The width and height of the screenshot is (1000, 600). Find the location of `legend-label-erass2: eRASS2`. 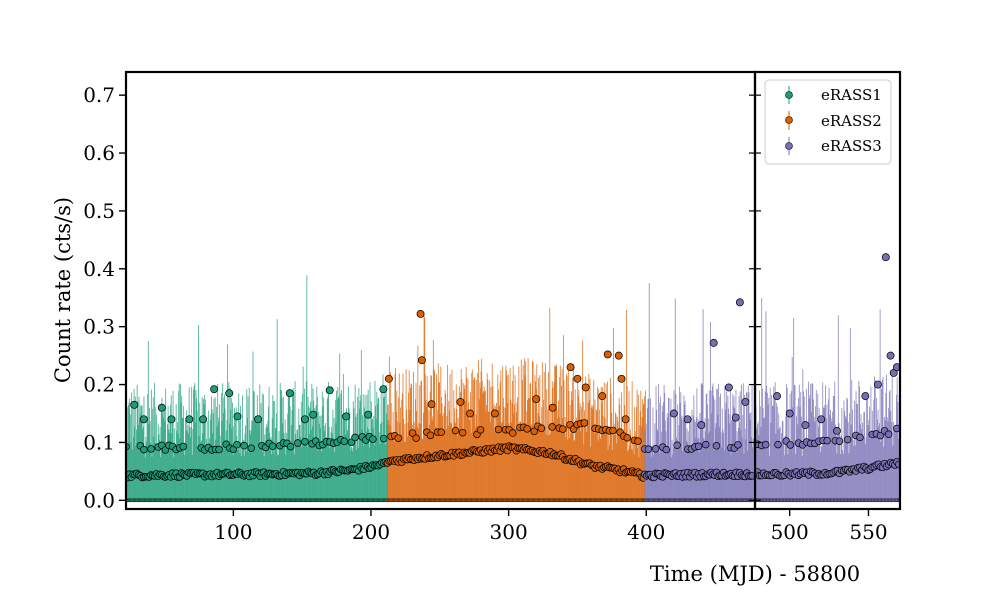

legend-label-erass2: eRASS2 is located at coordinates (851, 121).